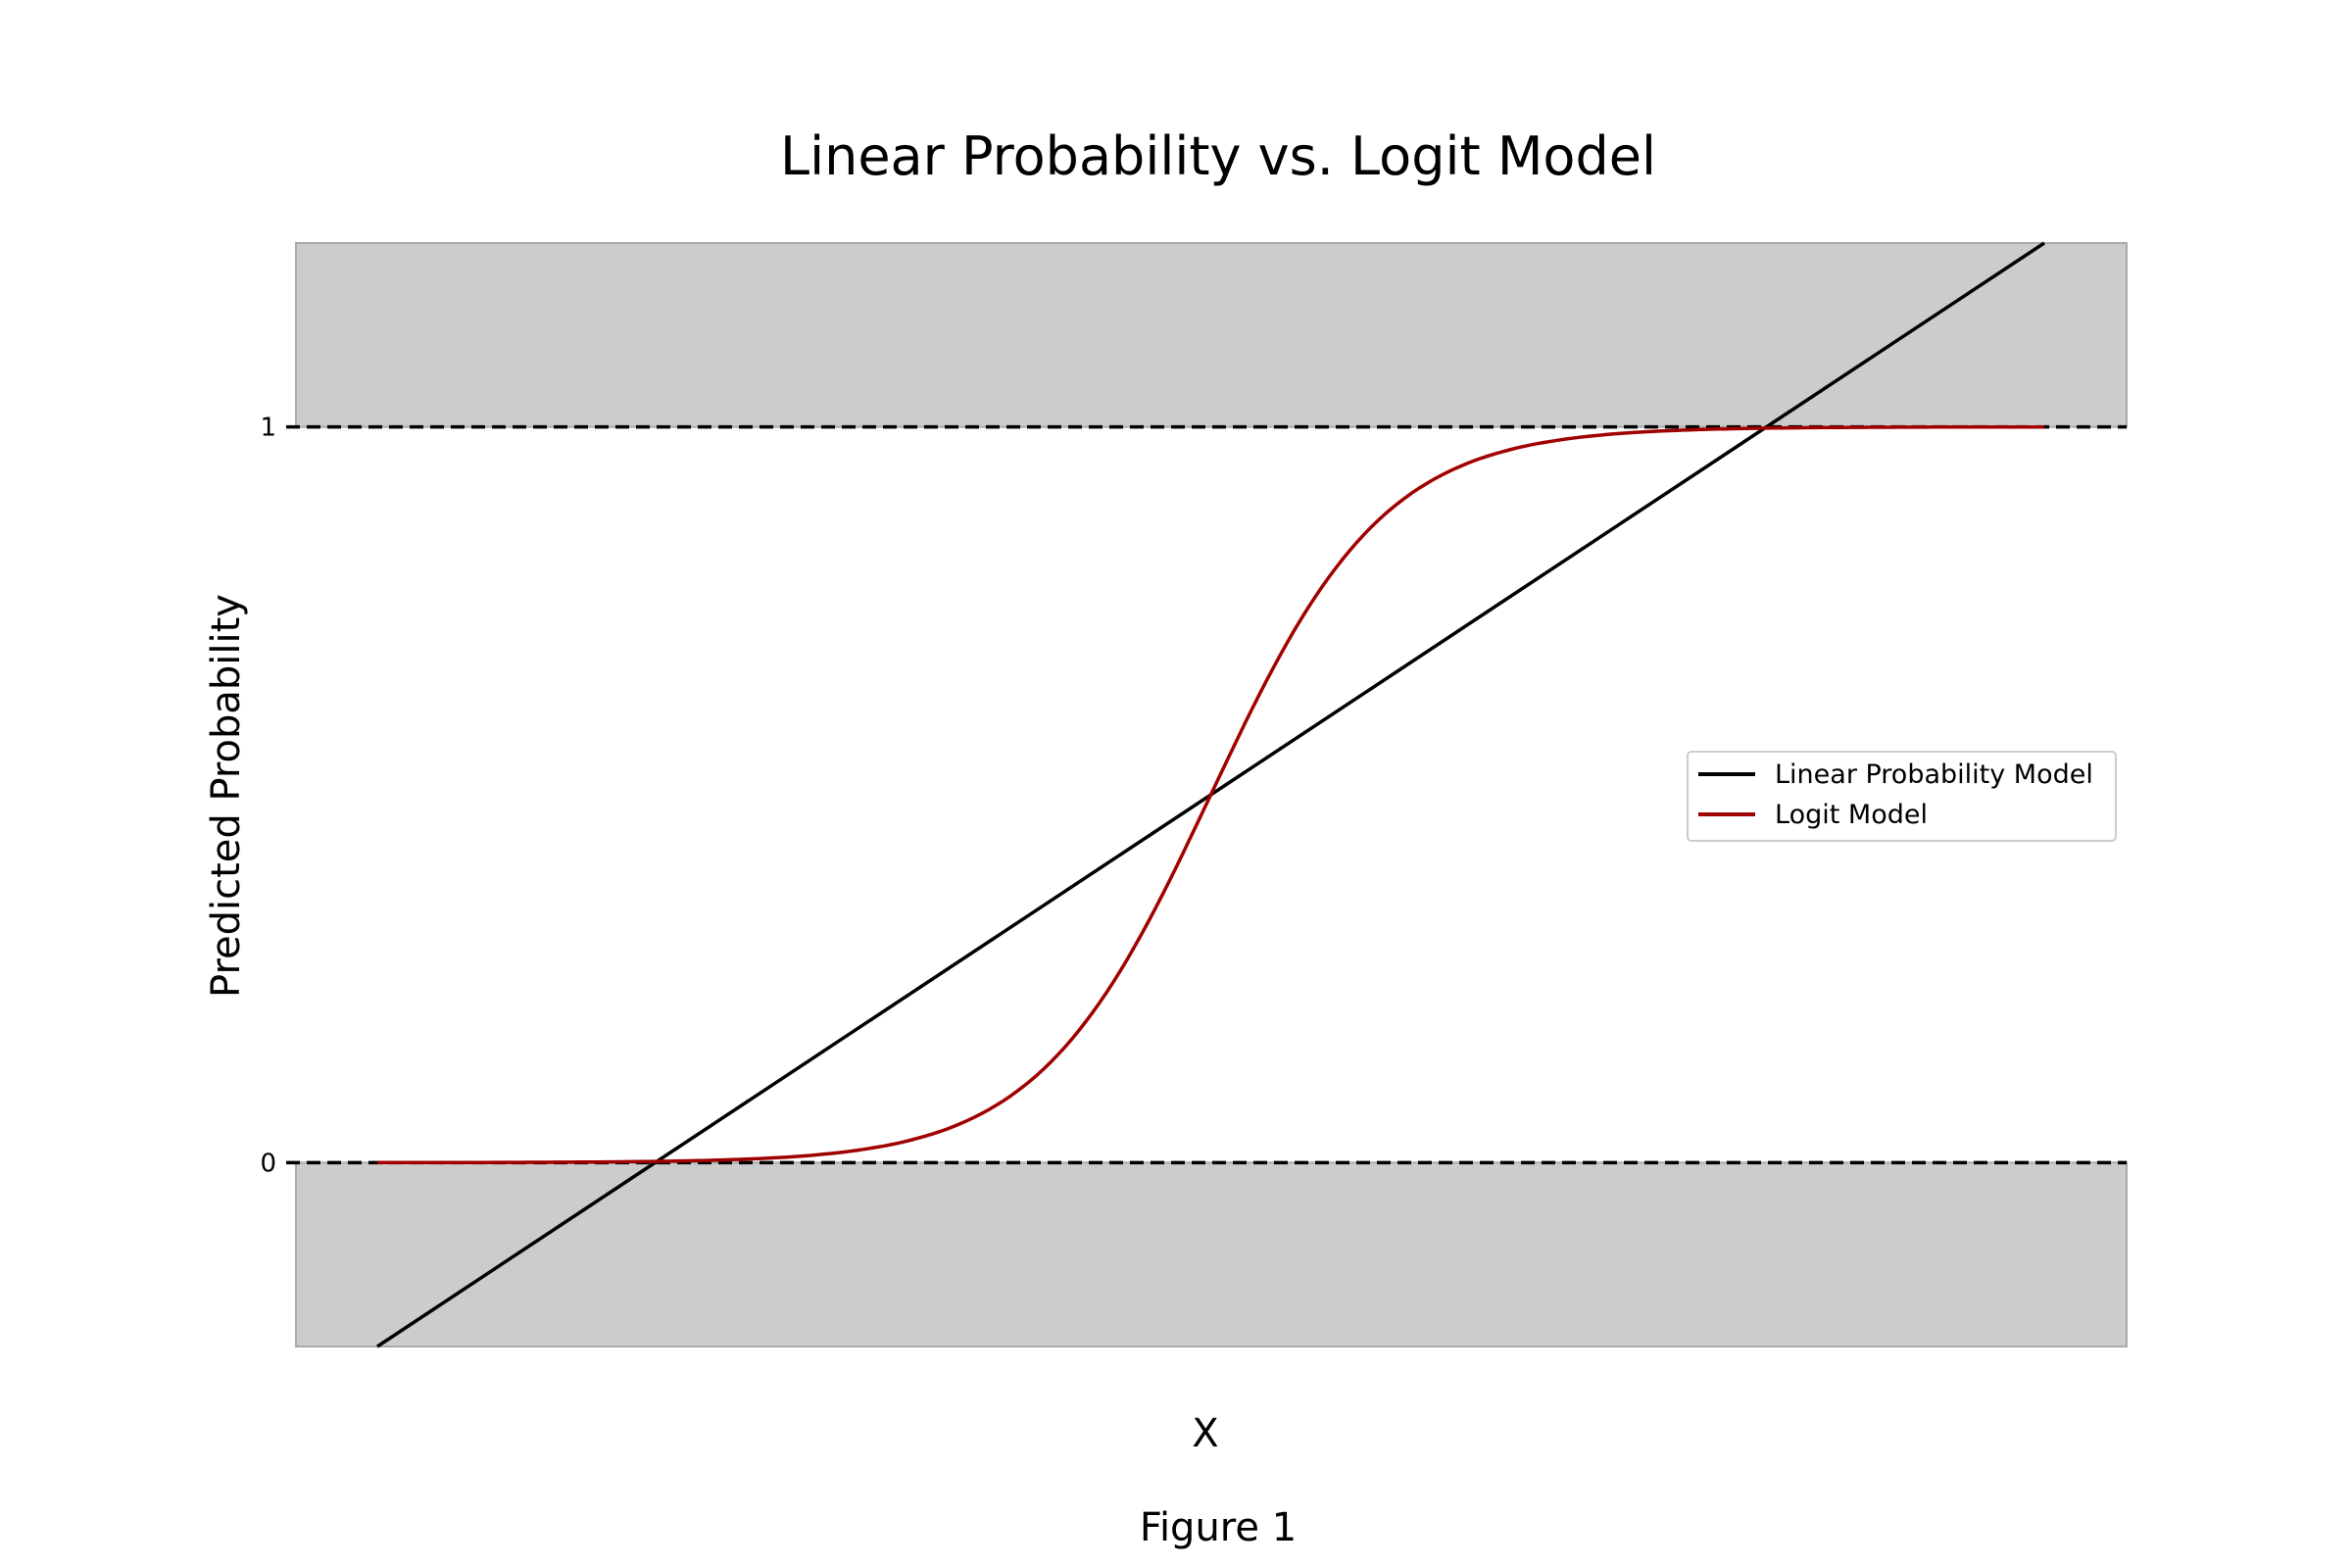 The image size is (2352, 1568). Describe the element at coordinates (1218, 156) in the screenshot. I see `chart-title: Linear Probability vs. Logit Model` at that location.